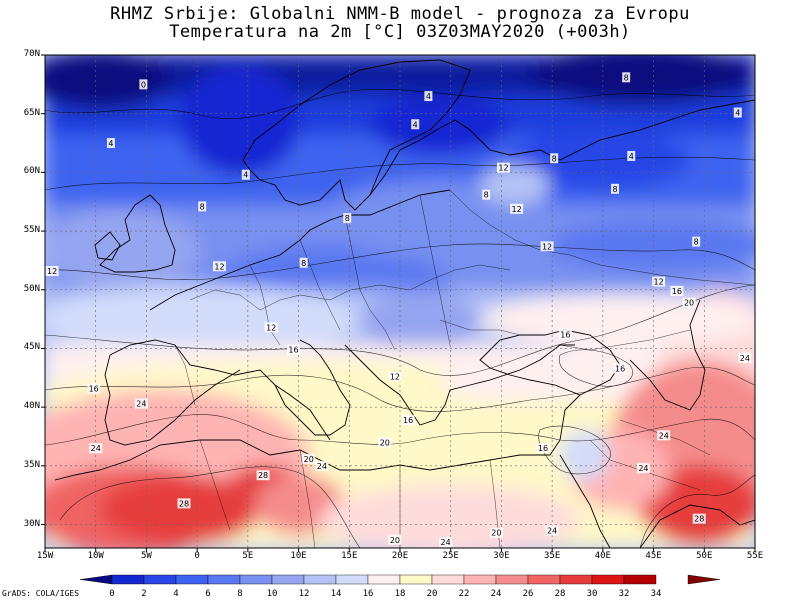 The width and height of the screenshot is (800, 600). Describe the element at coordinates (450, 556) in the screenshot. I see `lon-label: 25E` at that location.